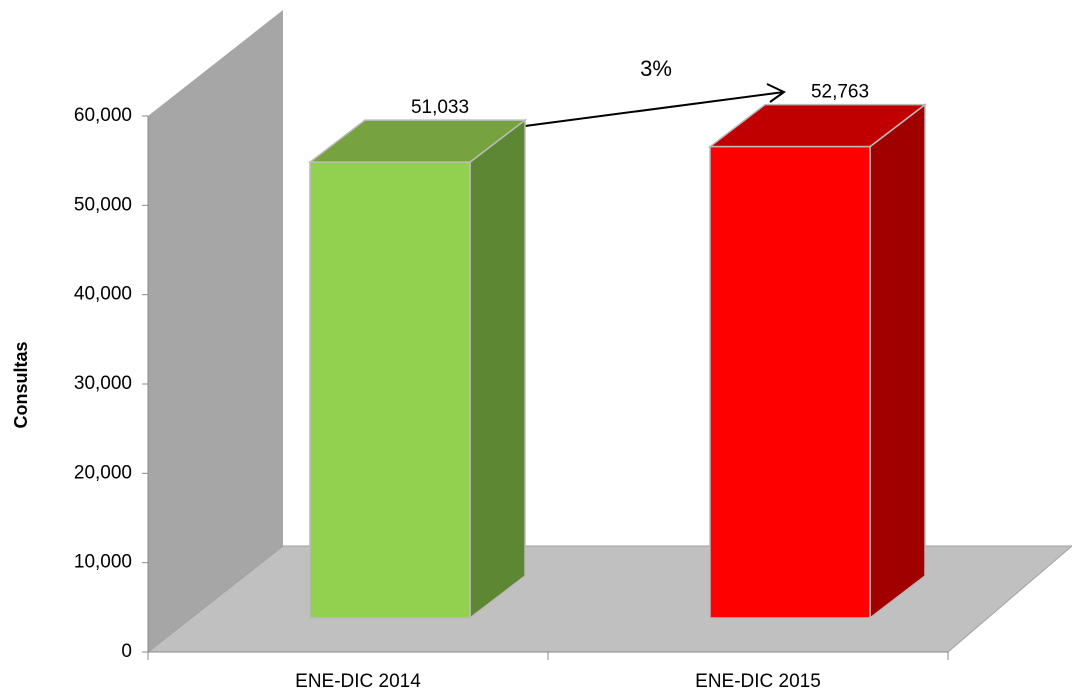 The width and height of the screenshot is (1072, 695). What do you see at coordinates (840, 92) in the screenshot?
I see `value-label: 52,763` at bounding box center [840, 92].